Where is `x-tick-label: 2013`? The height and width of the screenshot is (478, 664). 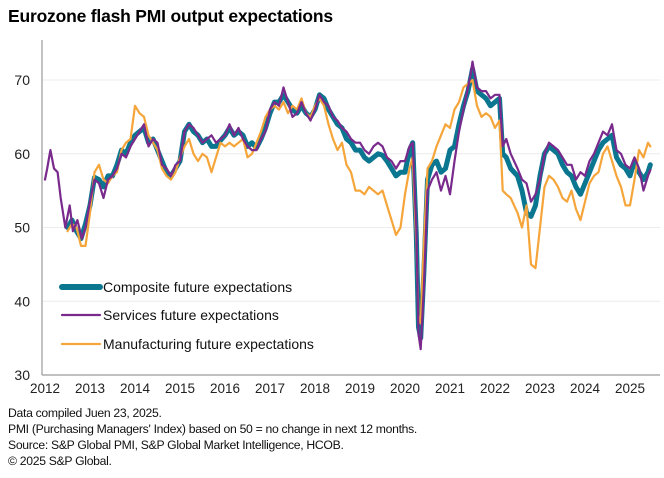
x-tick-label: 2013 is located at coordinates (90, 388).